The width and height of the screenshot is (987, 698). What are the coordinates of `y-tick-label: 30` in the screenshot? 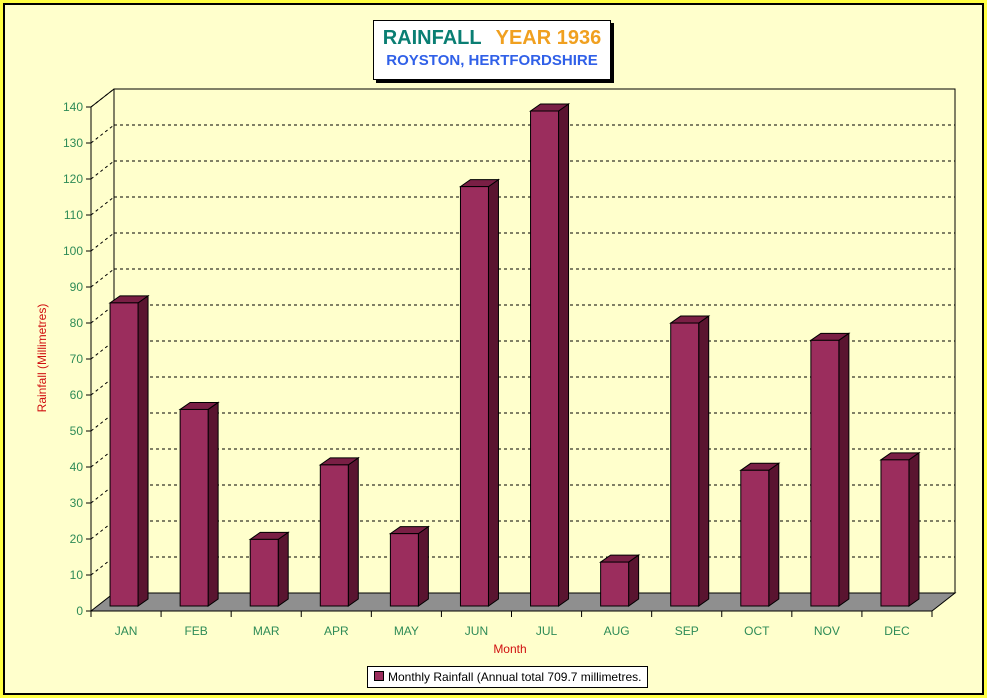 It's located at (77, 503).